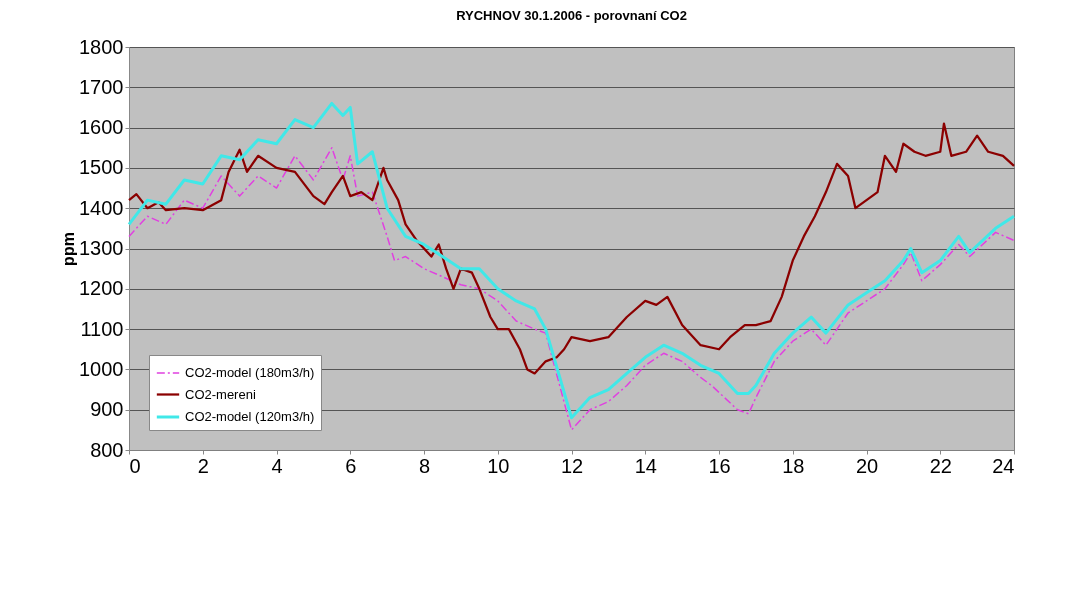  What do you see at coordinates (101, 288) in the screenshot?
I see `y-tick-label: 1200` at bounding box center [101, 288].